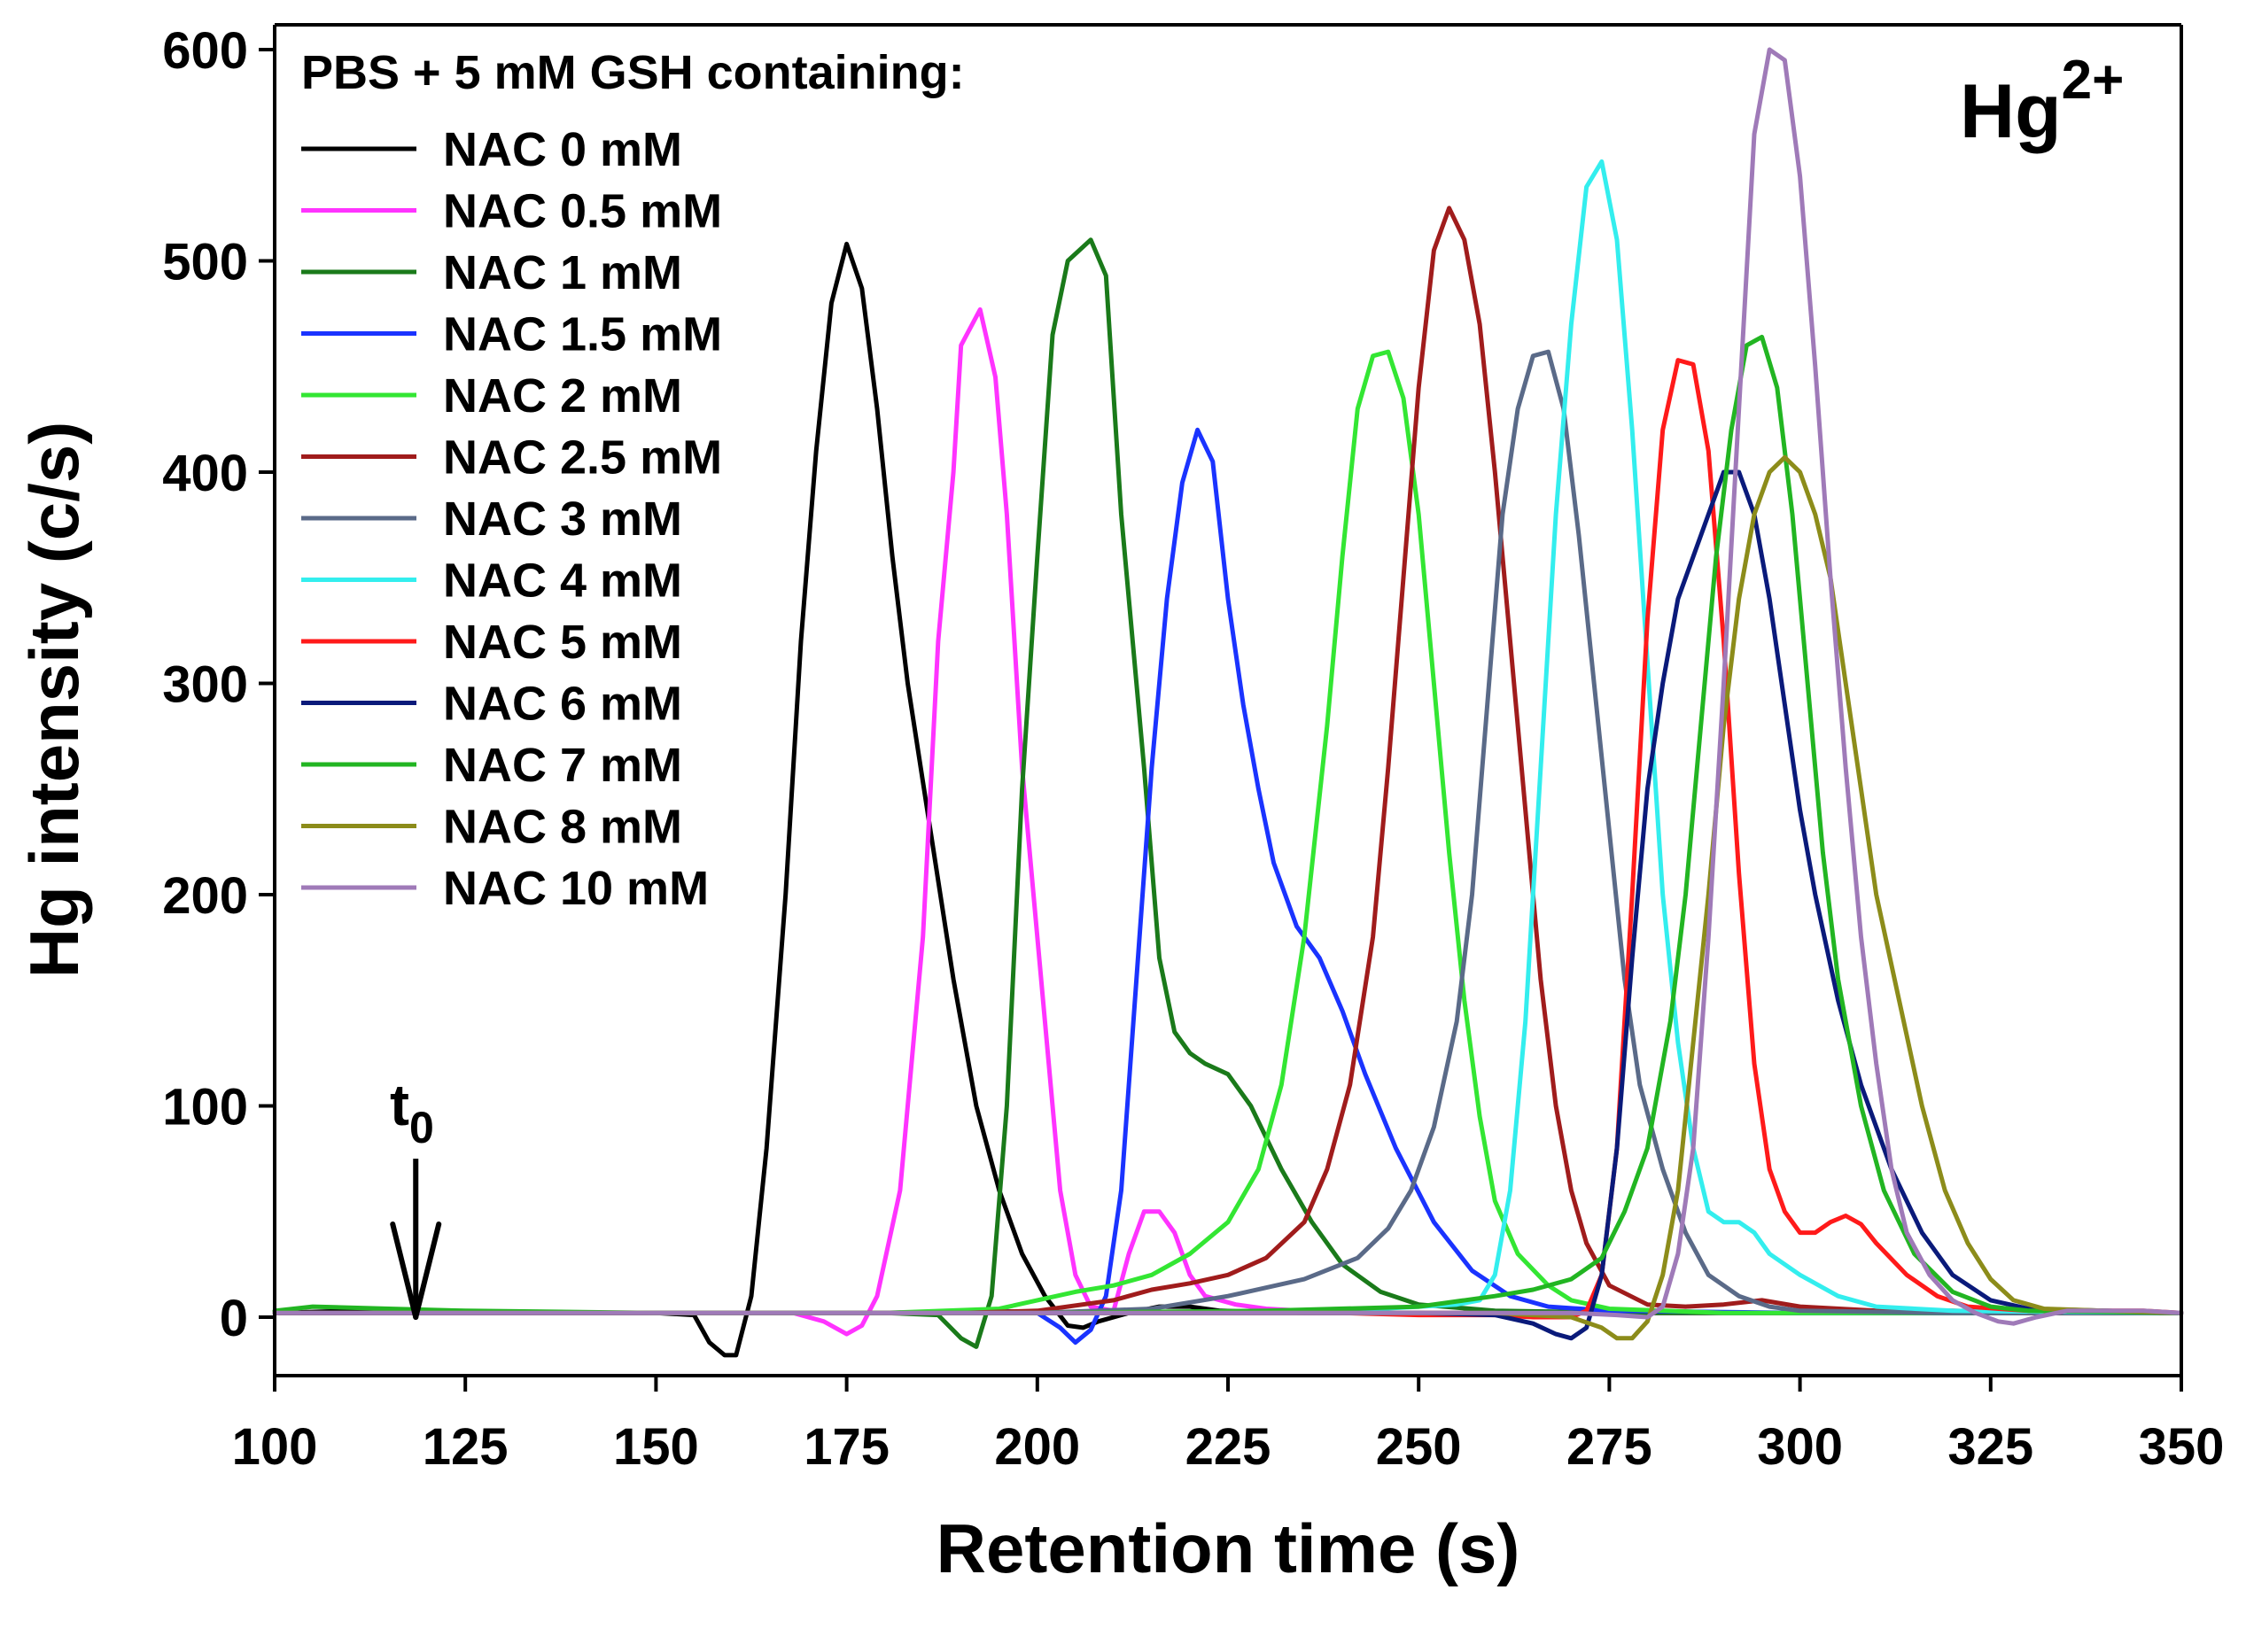  What do you see at coordinates (1609, 1447) in the screenshot?
I see `x-tick-label: 275` at bounding box center [1609, 1447].